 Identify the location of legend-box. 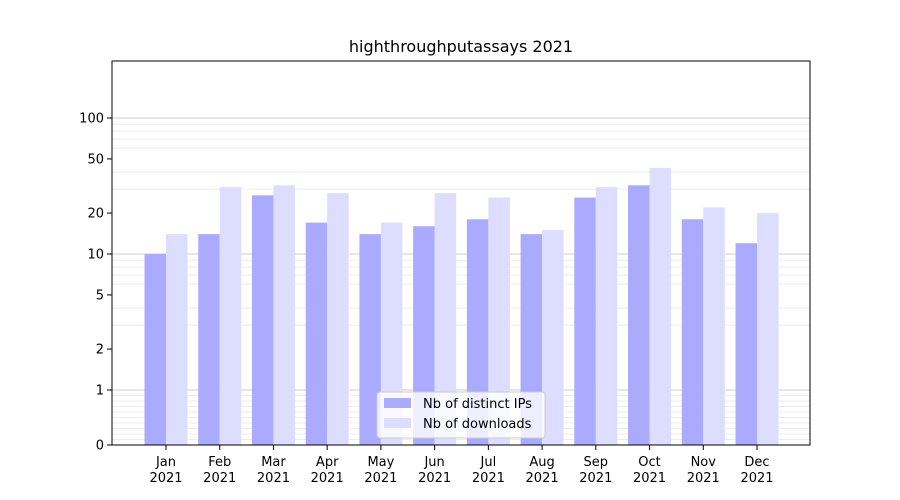
(461, 415).